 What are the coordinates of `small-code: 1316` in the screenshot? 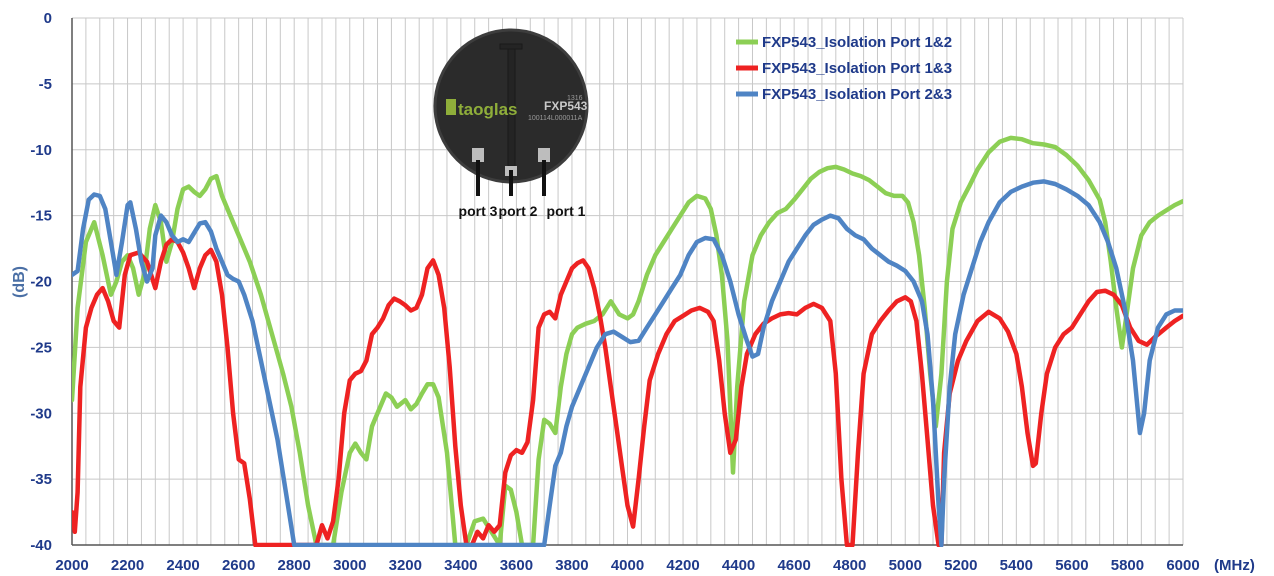 It's located at (575, 98).